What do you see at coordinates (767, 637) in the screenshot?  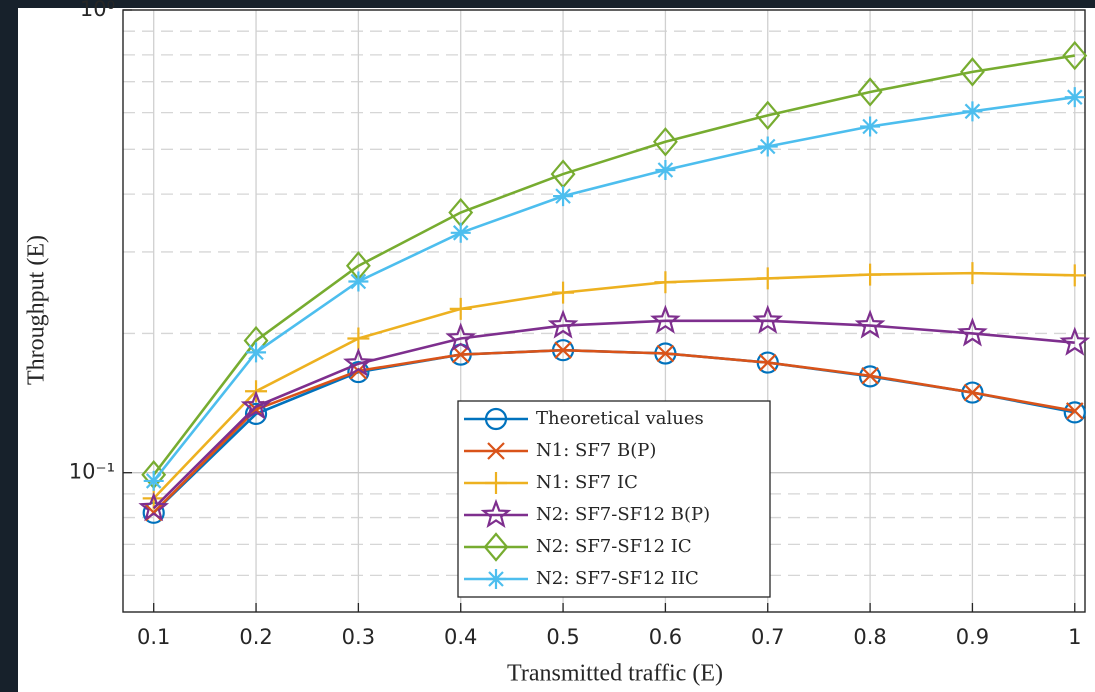 I see `x-tick-label: 0.7` at bounding box center [767, 637].